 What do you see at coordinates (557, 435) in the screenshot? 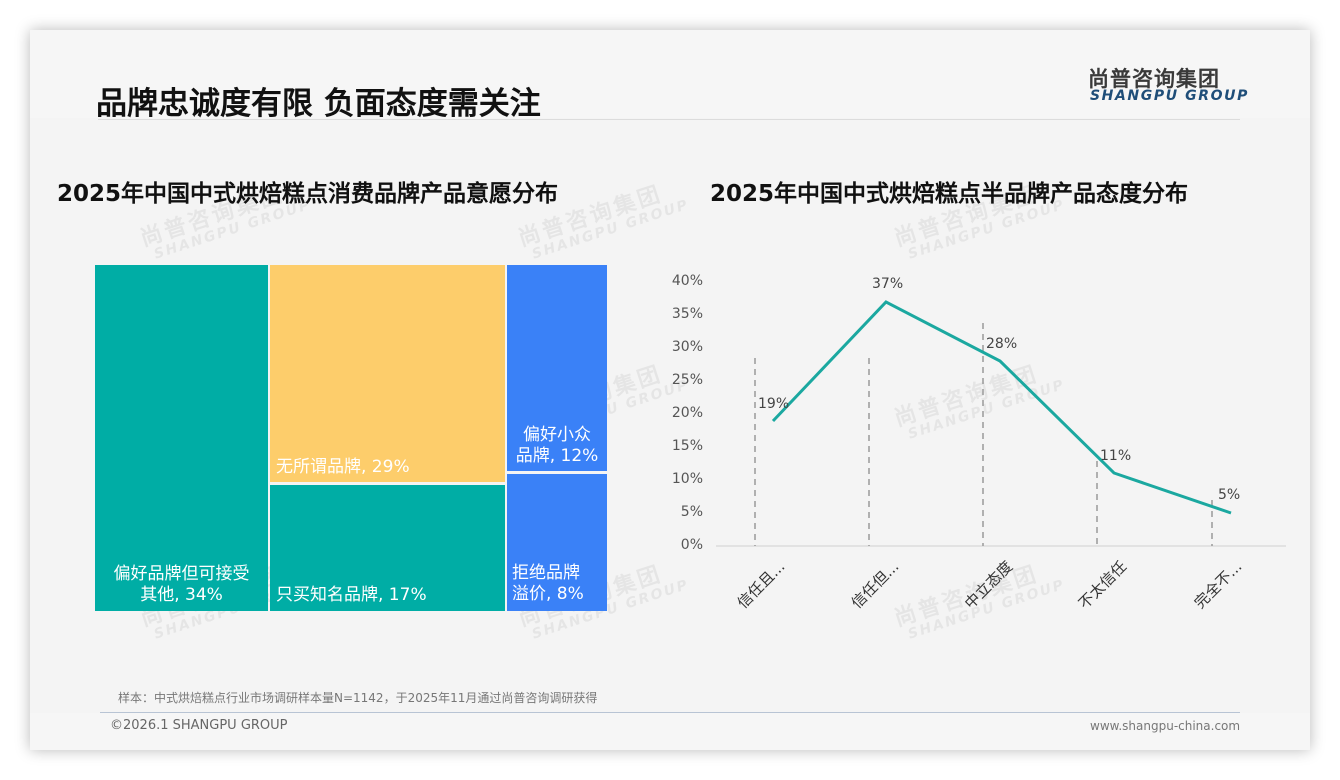
I see `cell-label: 偏好小众` at bounding box center [557, 435].